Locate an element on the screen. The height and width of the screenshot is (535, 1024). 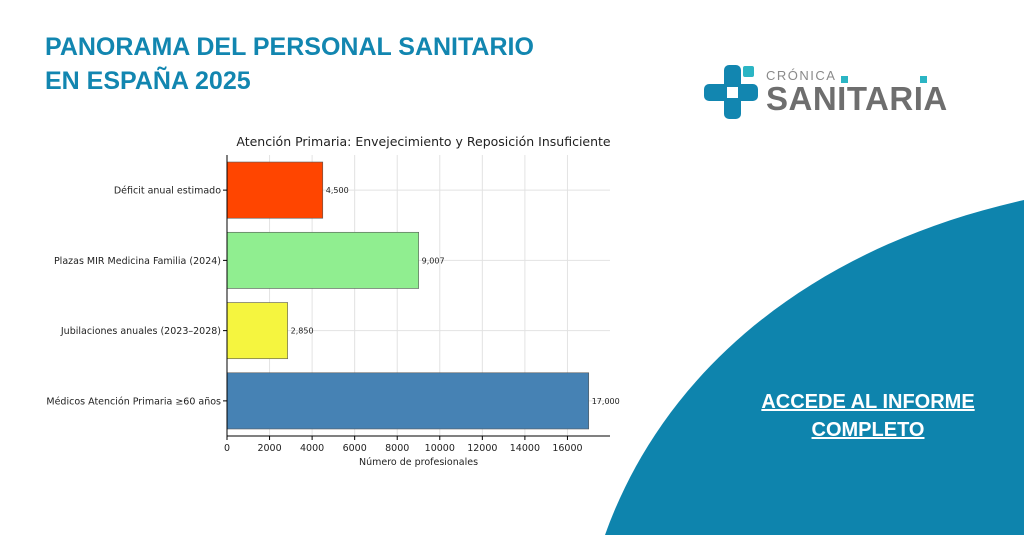
x-tick-label: 2000 is located at coordinates (269, 448).